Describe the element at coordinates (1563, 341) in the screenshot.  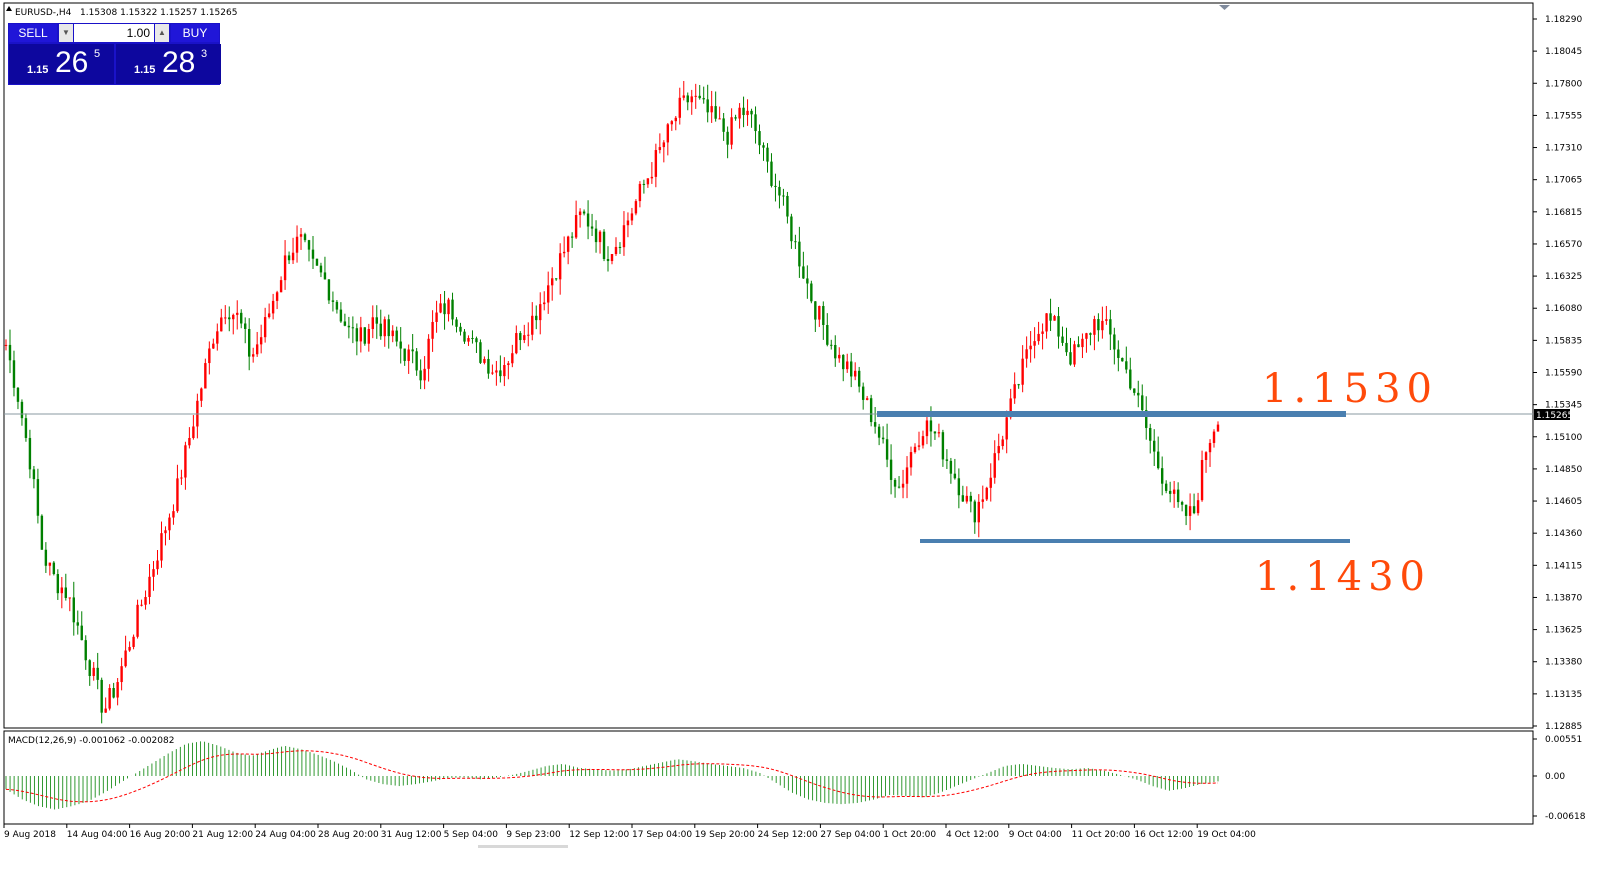
I see `price-tick-label: 1.15835` at that location.